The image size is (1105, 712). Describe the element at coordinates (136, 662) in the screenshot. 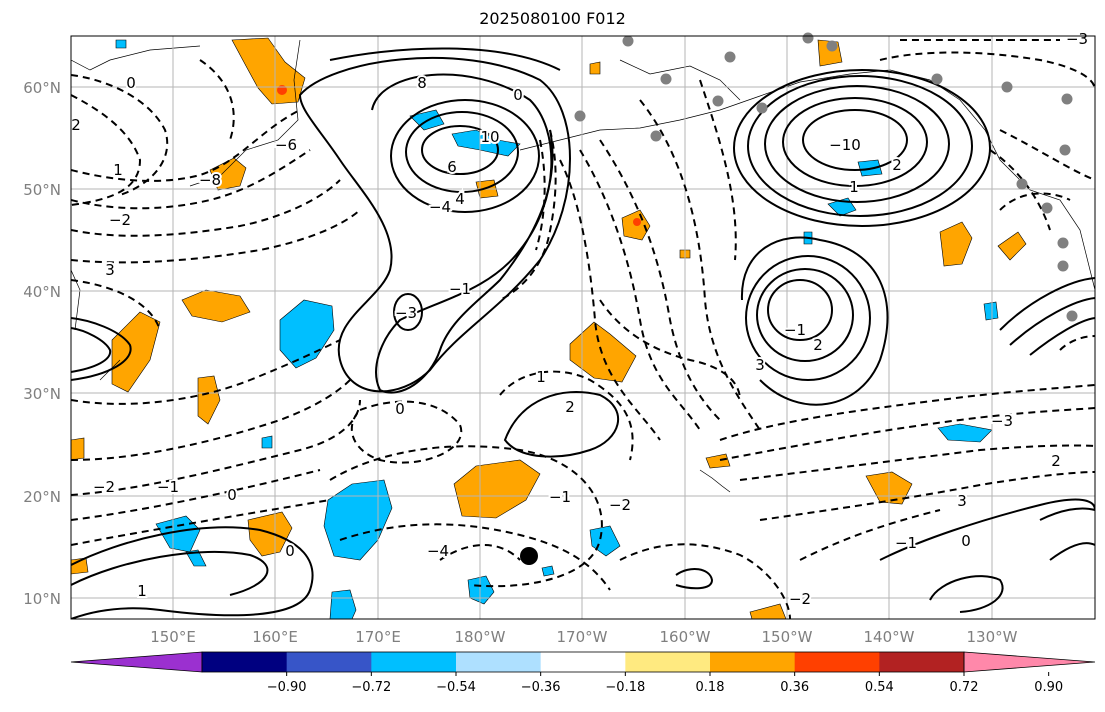

I see `colorbar-extend-low` at that location.